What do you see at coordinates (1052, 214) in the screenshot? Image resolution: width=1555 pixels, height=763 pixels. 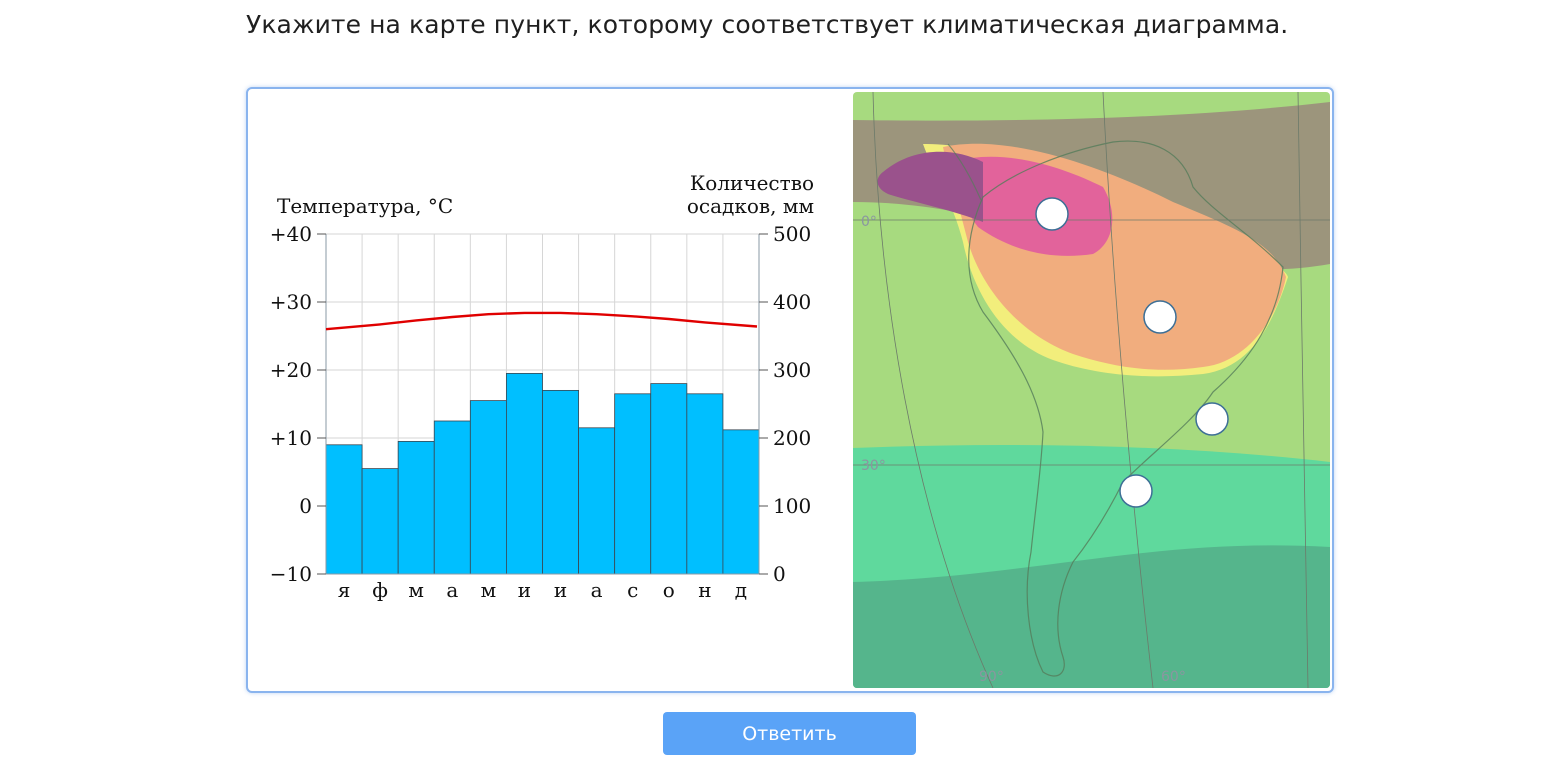 I see `map-point-amazon-west` at bounding box center [1052, 214].